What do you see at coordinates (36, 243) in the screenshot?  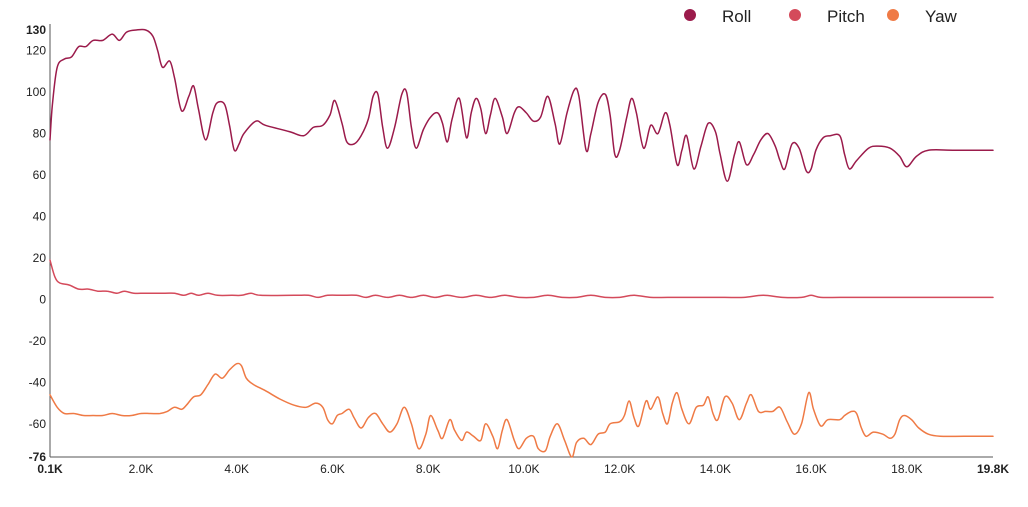 I see `y-axis-ticks: 130 120 100 80 60 40 20 0 -20 -40 -60 -76` at bounding box center [36, 243].